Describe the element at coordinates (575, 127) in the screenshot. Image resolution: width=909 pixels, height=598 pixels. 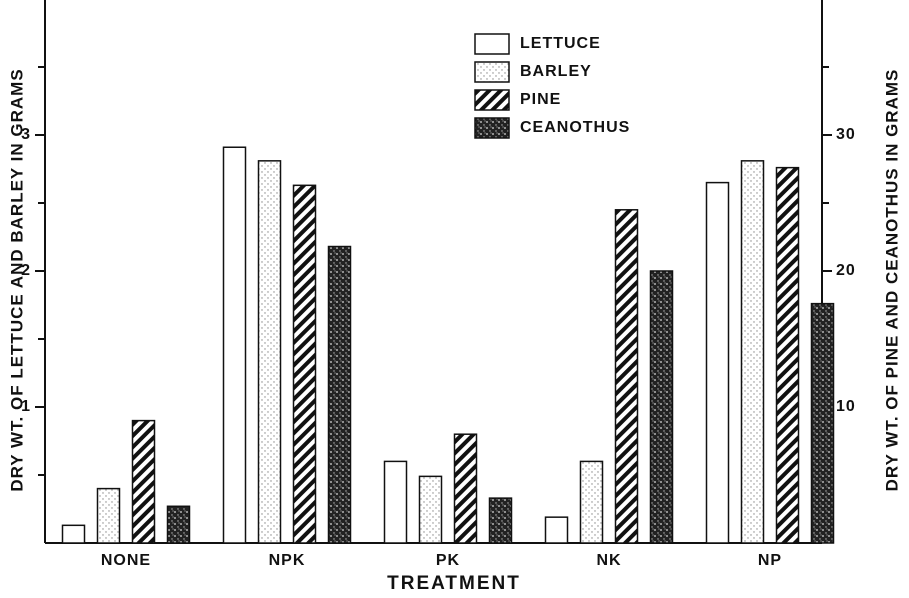
I see `legend-label: CEANOTHUS` at that location.